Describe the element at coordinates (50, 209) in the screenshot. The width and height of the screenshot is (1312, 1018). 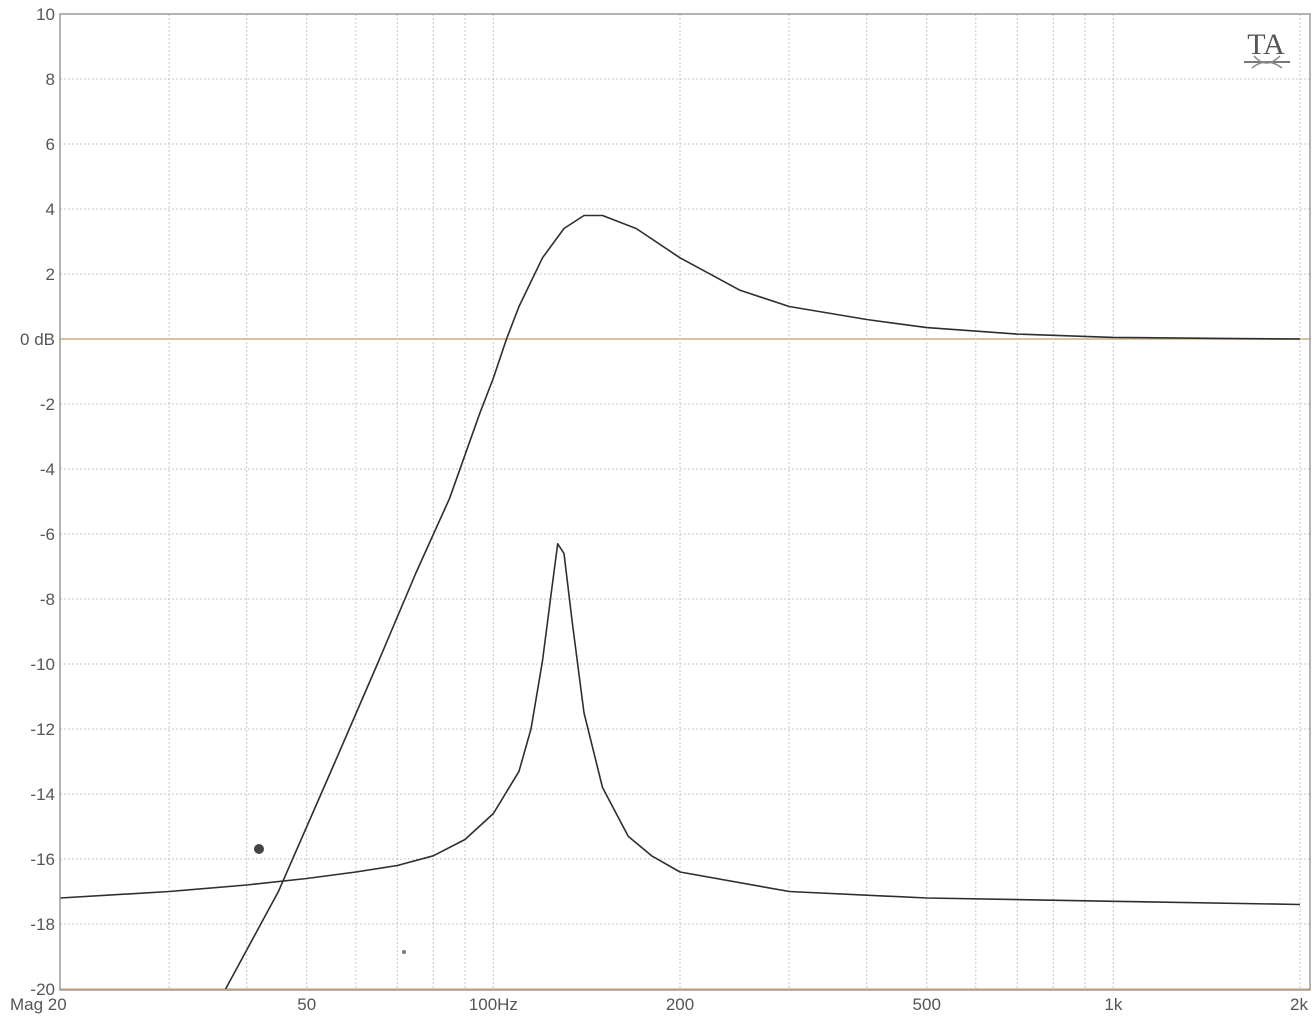
I see `y-tick-label: 4` at that location.